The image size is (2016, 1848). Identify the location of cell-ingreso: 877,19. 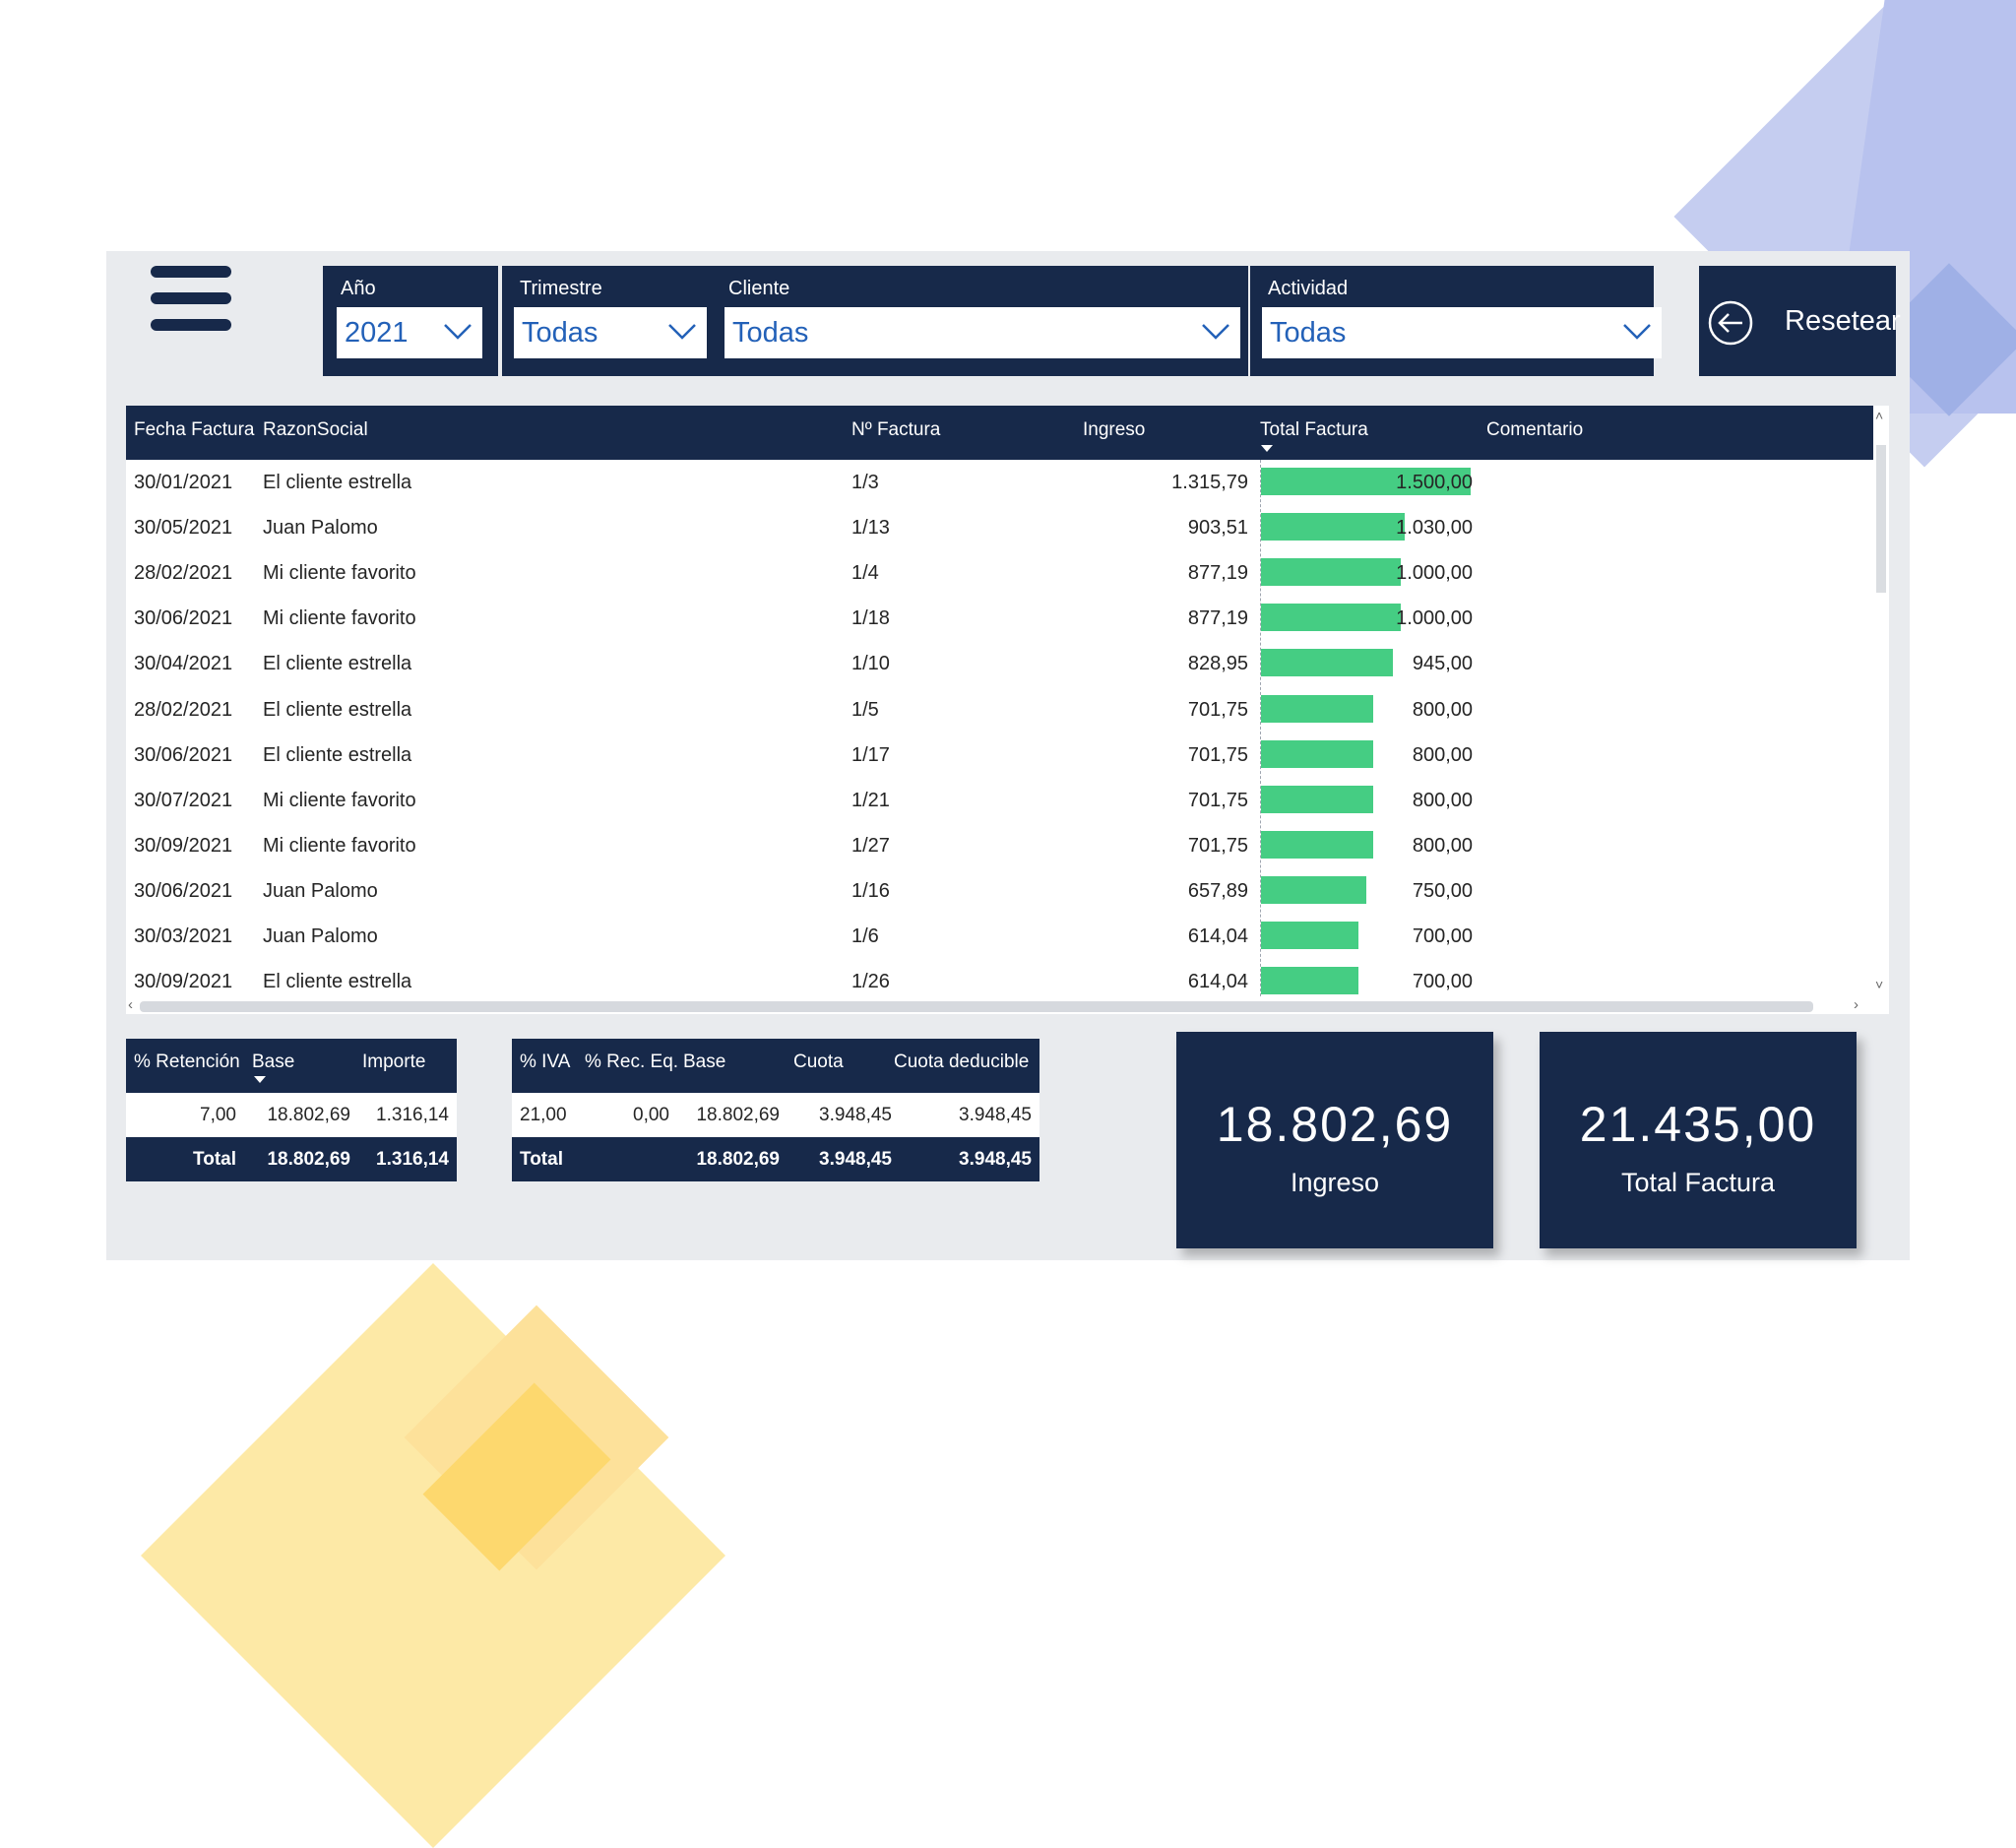
(1217, 573).